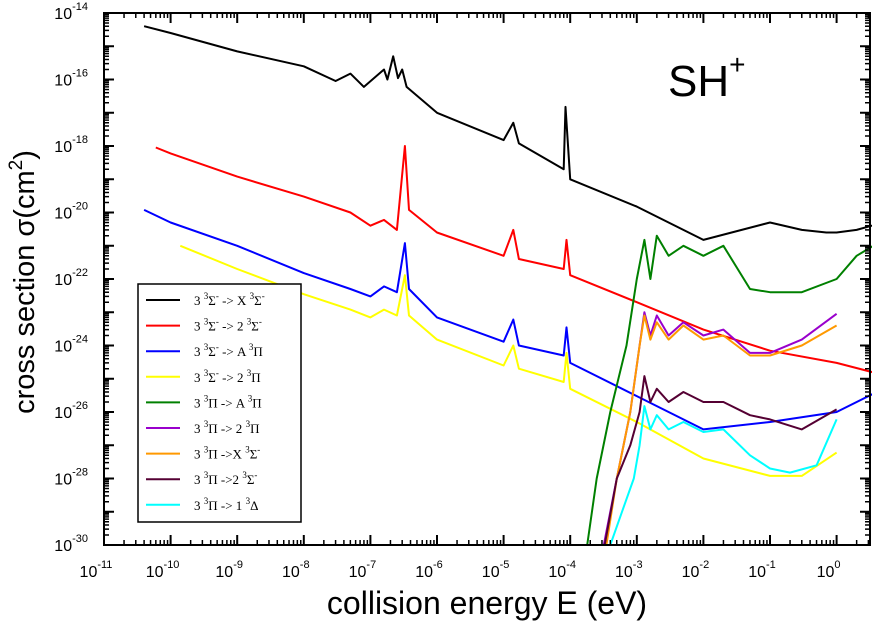 This screenshot has height=627, width=872. I want to click on x-tick-label: 10⁻⁶, so click(429, 570).